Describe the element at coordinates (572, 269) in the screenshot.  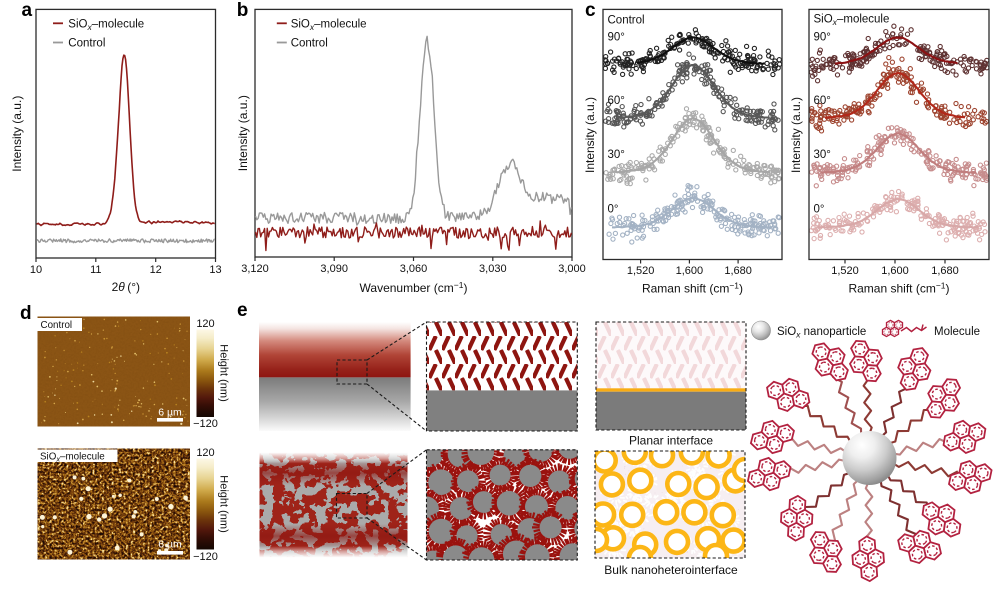
I see `svg-text: 3,000` at that location.